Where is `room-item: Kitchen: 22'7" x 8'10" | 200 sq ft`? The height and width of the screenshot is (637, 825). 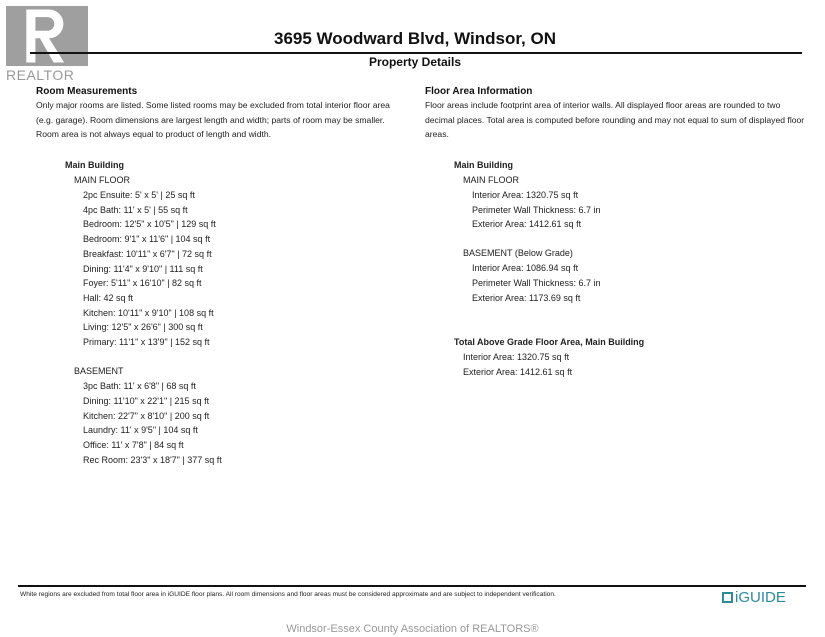 room-item: Kitchen: 22'7" x 8'10" | 200 sq ft is located at coordinates (146, 415).